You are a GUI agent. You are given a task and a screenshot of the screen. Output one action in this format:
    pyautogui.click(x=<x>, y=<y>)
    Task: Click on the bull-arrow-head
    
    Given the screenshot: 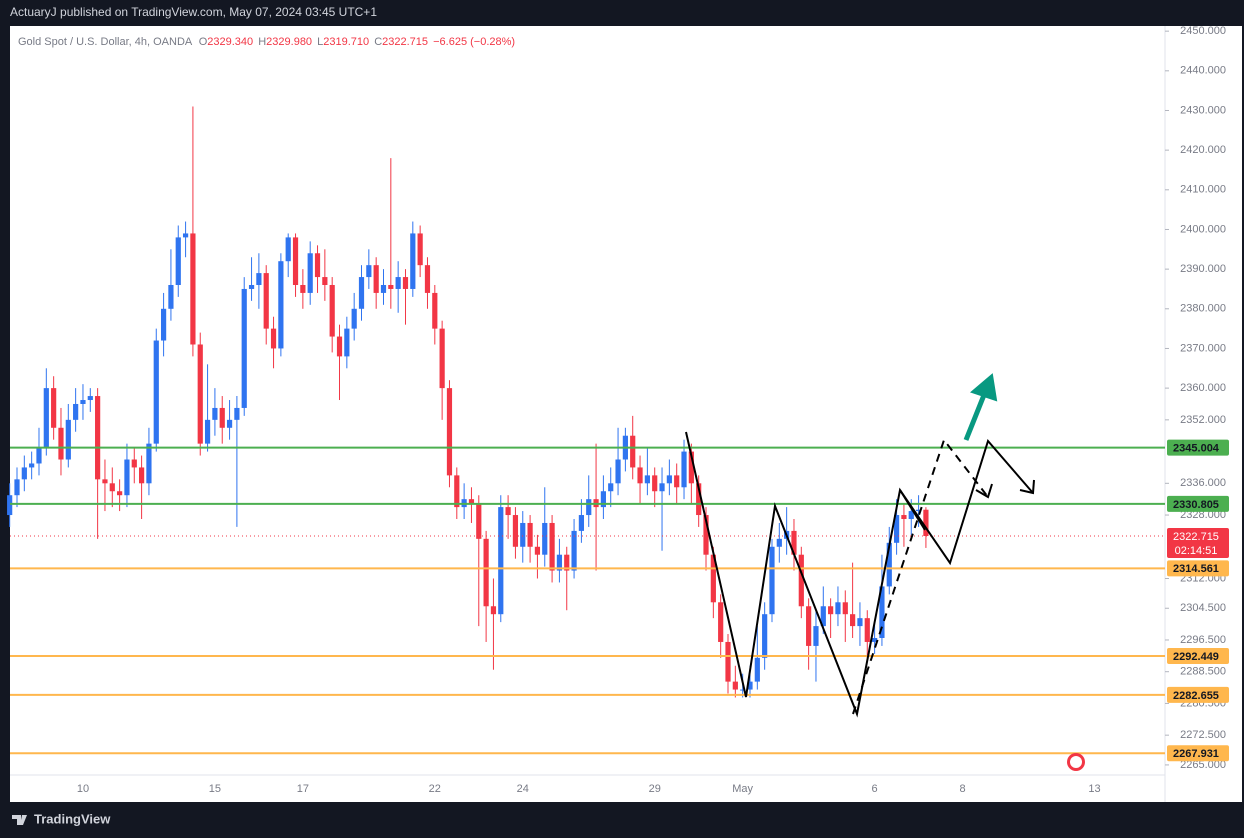 What is the action you would take?
    pyautogui.click(x=984, y=387)
    